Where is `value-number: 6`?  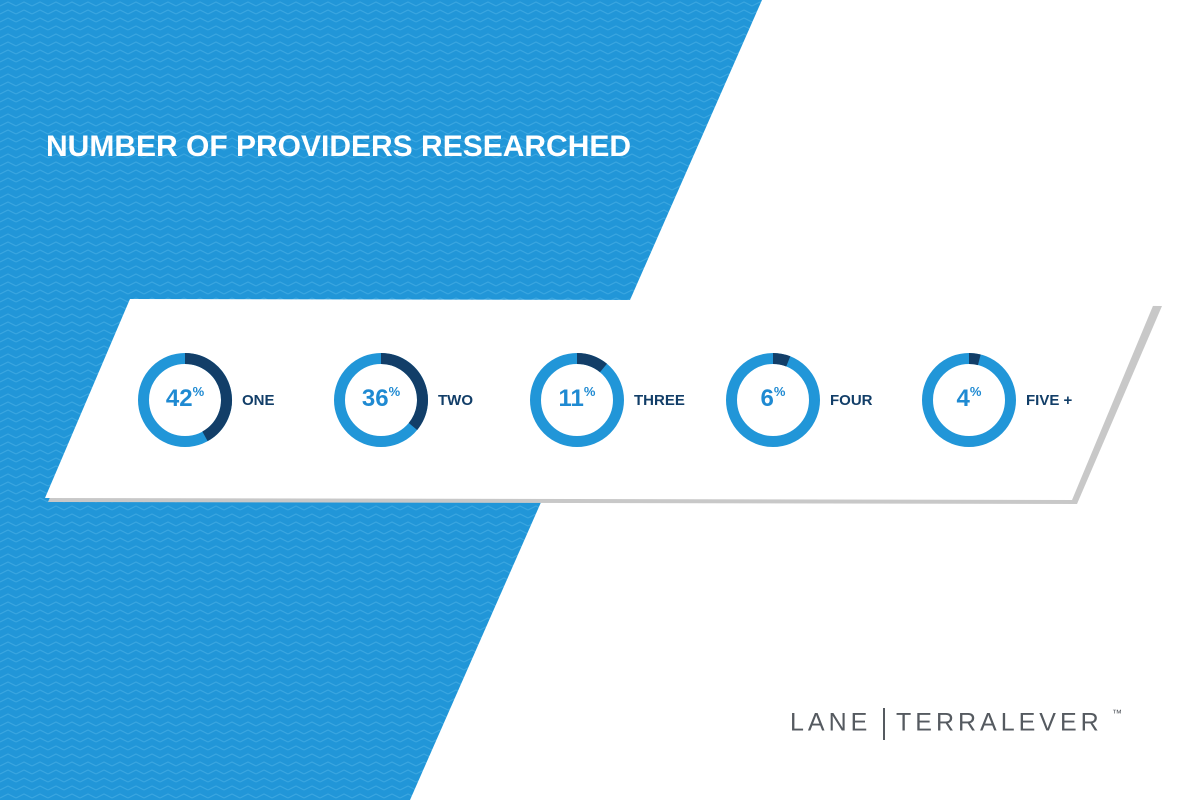
value-number: 6 is located at coordinates (767, 398).